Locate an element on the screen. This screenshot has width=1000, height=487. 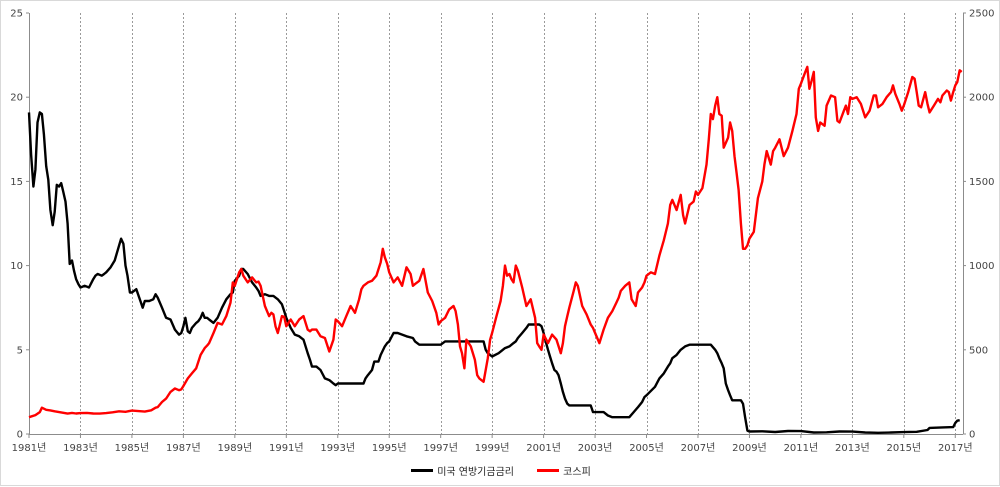
y-left-tick-15: 15 is located at coordinates (16, 182).